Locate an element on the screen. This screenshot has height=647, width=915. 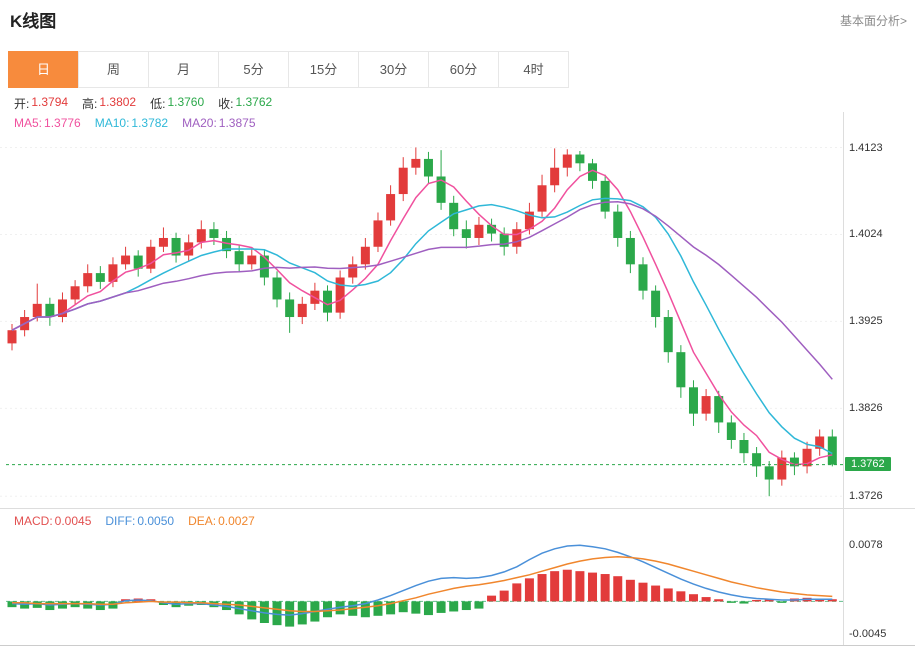
tab-week: 周 is located at coordinates (113, 69).